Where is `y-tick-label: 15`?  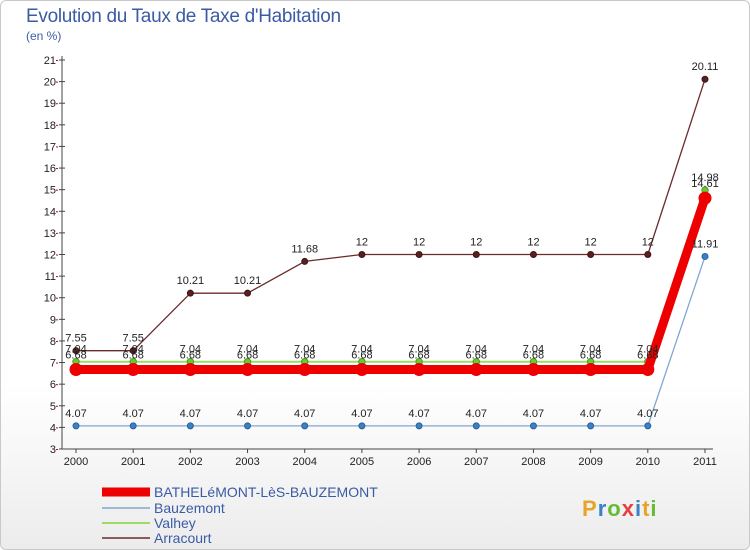 y-tick-label: 15 is located at coordinates (50, 191).